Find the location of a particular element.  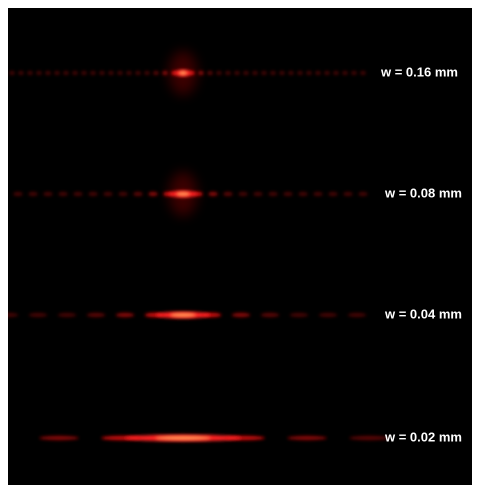

slit-width-label: w = 0.08 mm is located at coordinates (423, 192).